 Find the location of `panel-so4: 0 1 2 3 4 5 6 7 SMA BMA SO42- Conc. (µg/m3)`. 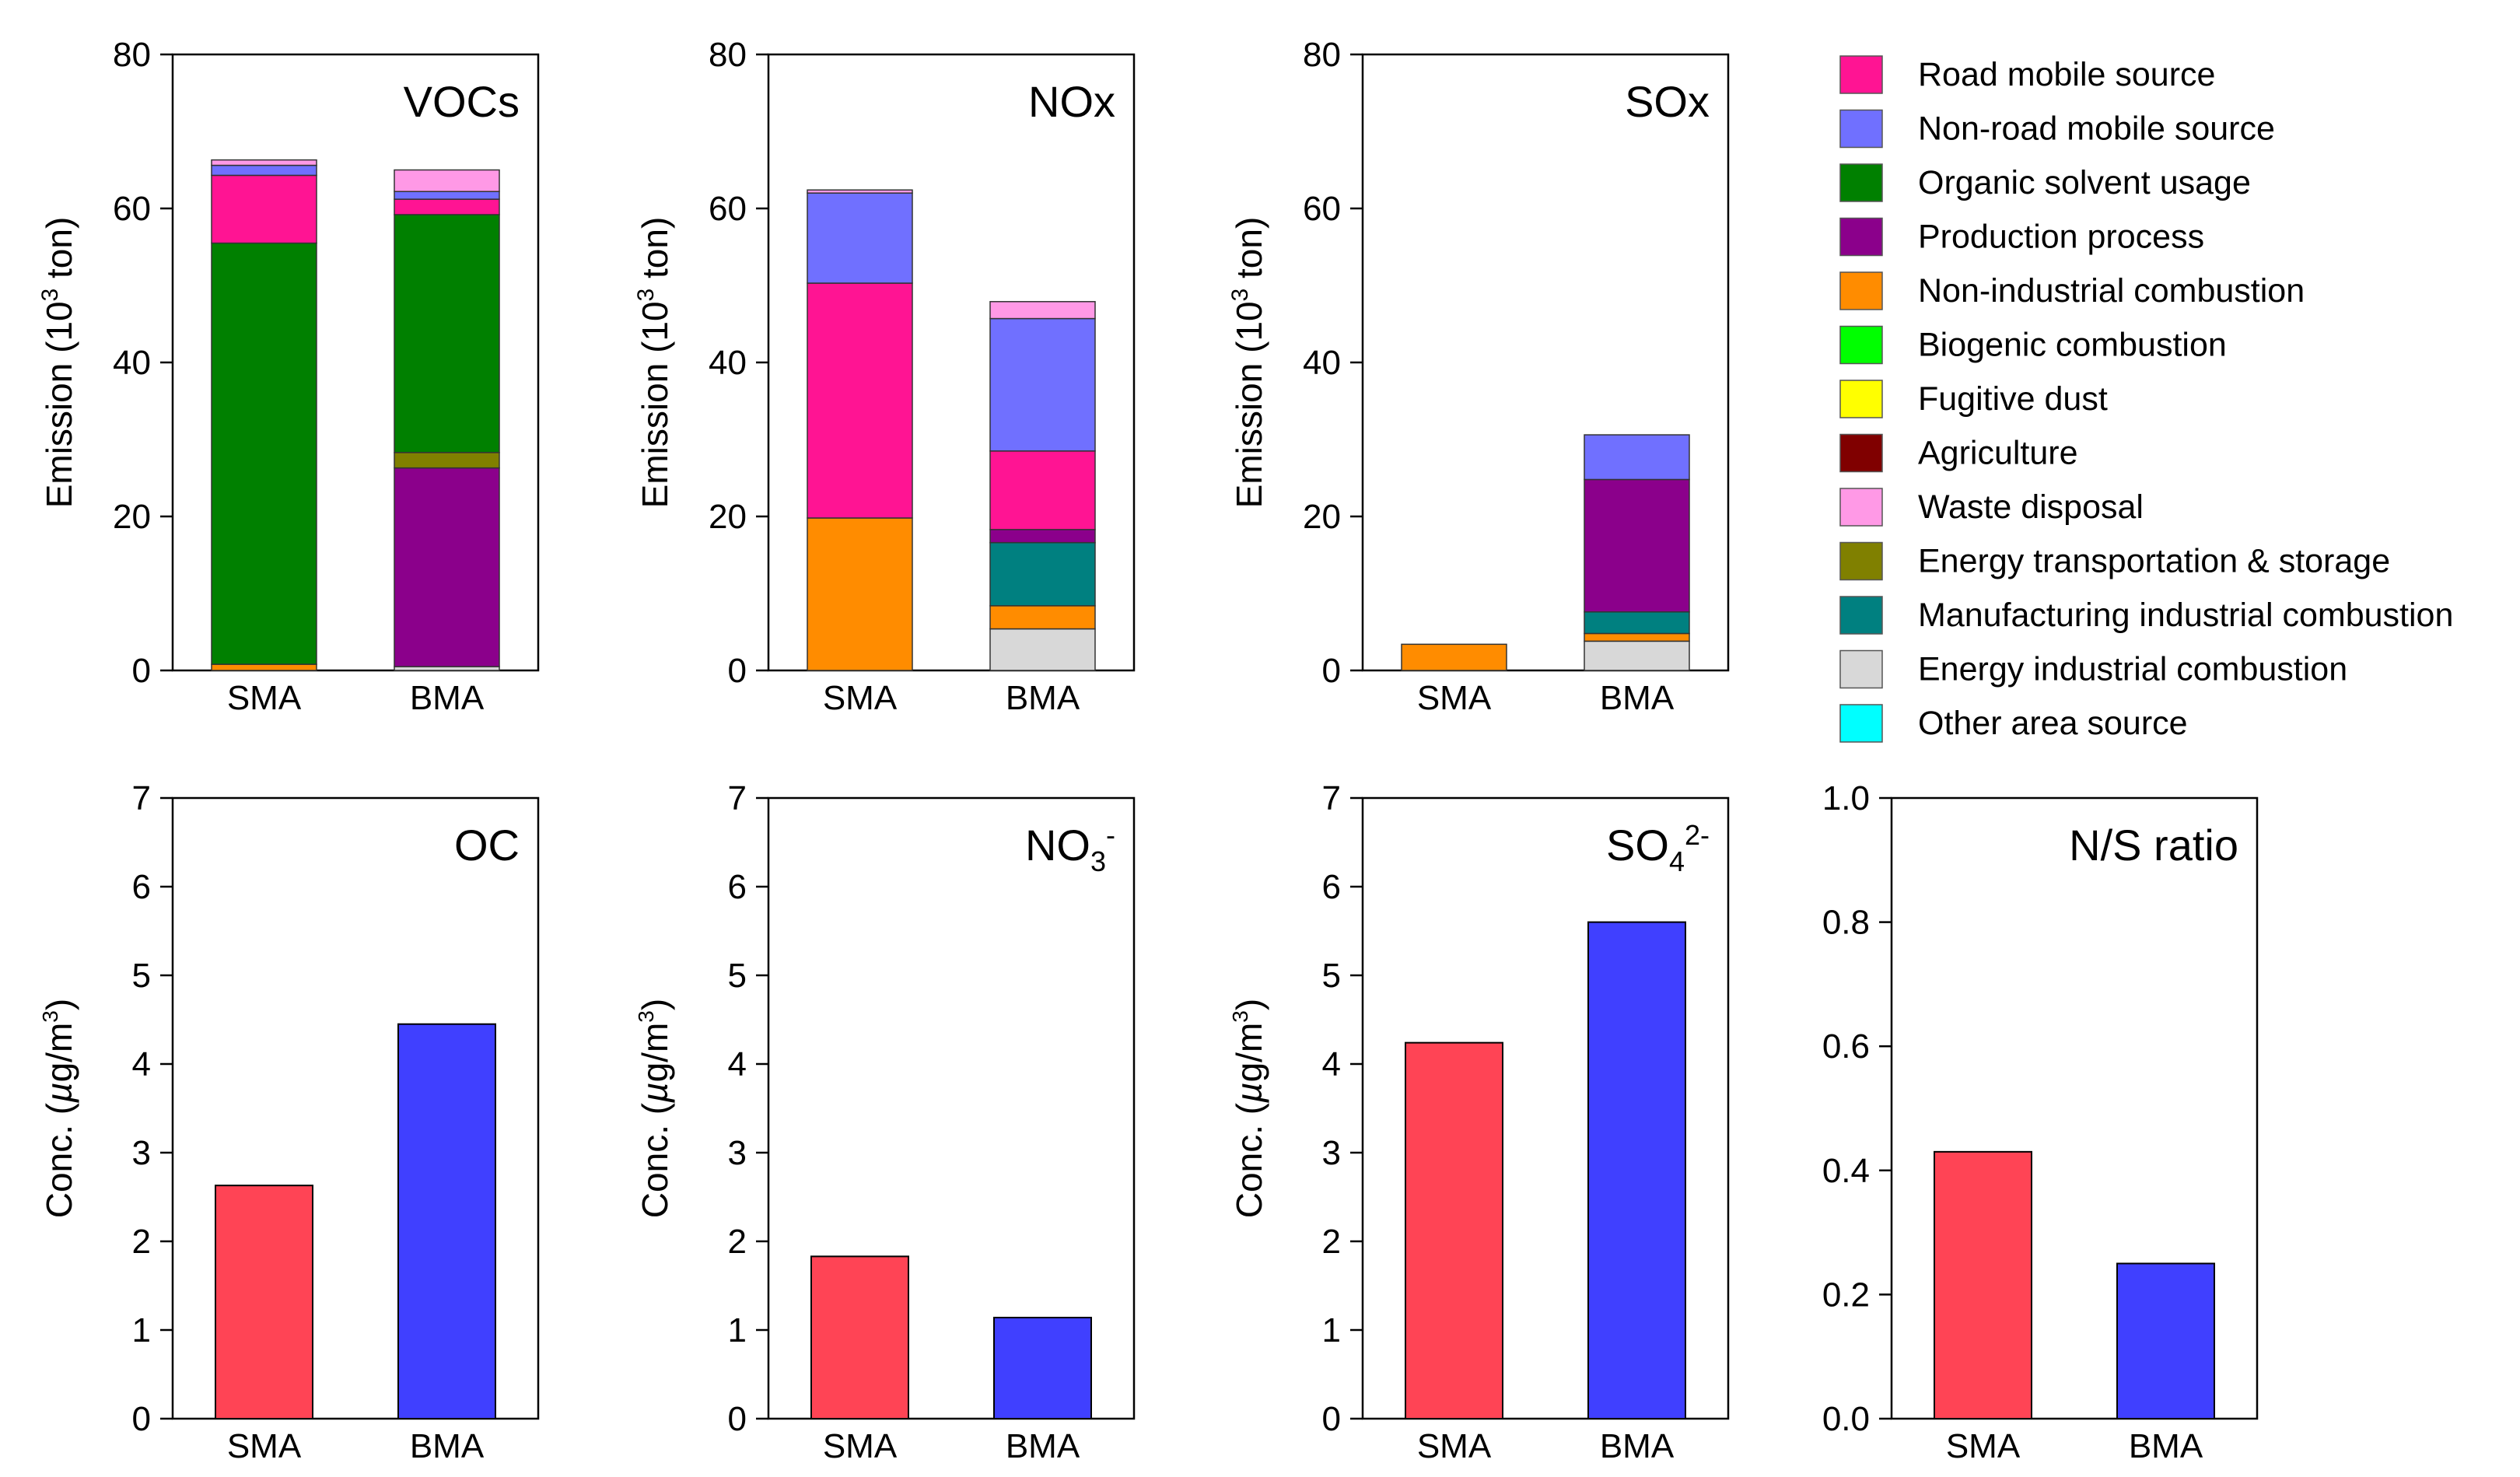

panel-so4: 0 1 2 3 4 5 6 7 SMA BMA SO42- Conc. (µg/m3) is located at coordinates (1479, 1122).